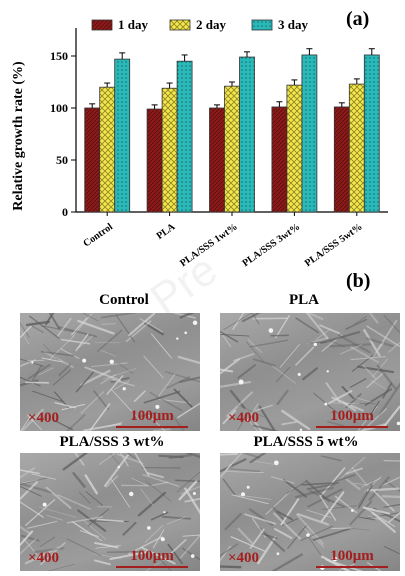 The height and width of the screenshot is (576, 405). What do you see at coordinates (352, 416) in the screenshot?
I see `scale-label: 100μm` at bounding box center [352, 416].